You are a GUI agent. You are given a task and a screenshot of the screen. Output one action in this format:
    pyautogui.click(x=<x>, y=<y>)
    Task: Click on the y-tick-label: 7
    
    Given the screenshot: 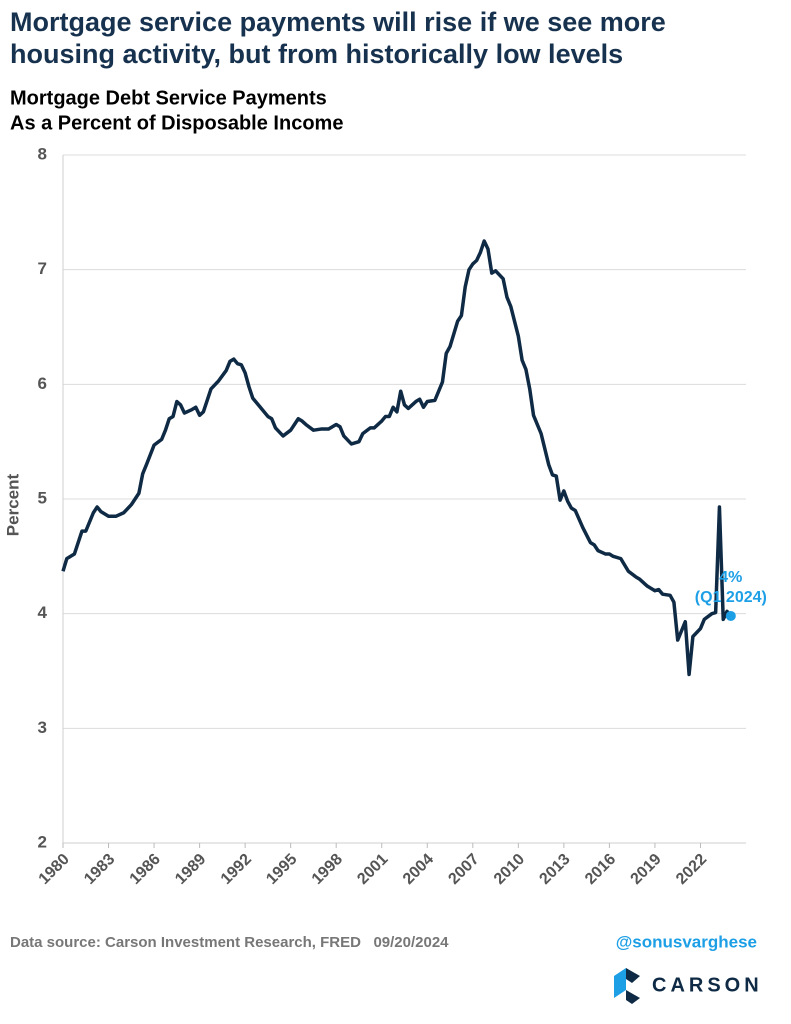 What is the action you would take?
    pyautogui.click(x=42, y=268)
    